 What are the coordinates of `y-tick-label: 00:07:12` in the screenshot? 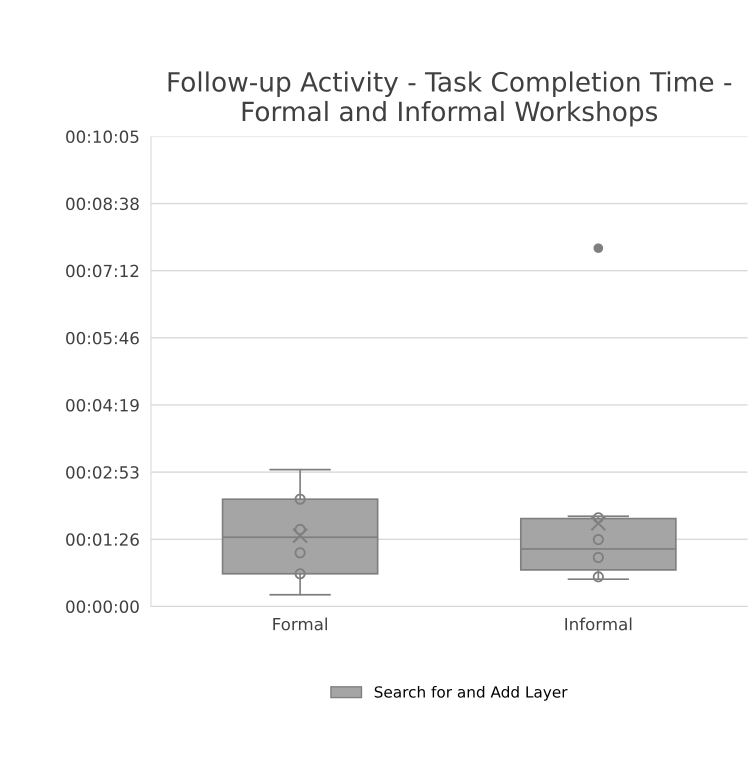 It's located at (102, 271).